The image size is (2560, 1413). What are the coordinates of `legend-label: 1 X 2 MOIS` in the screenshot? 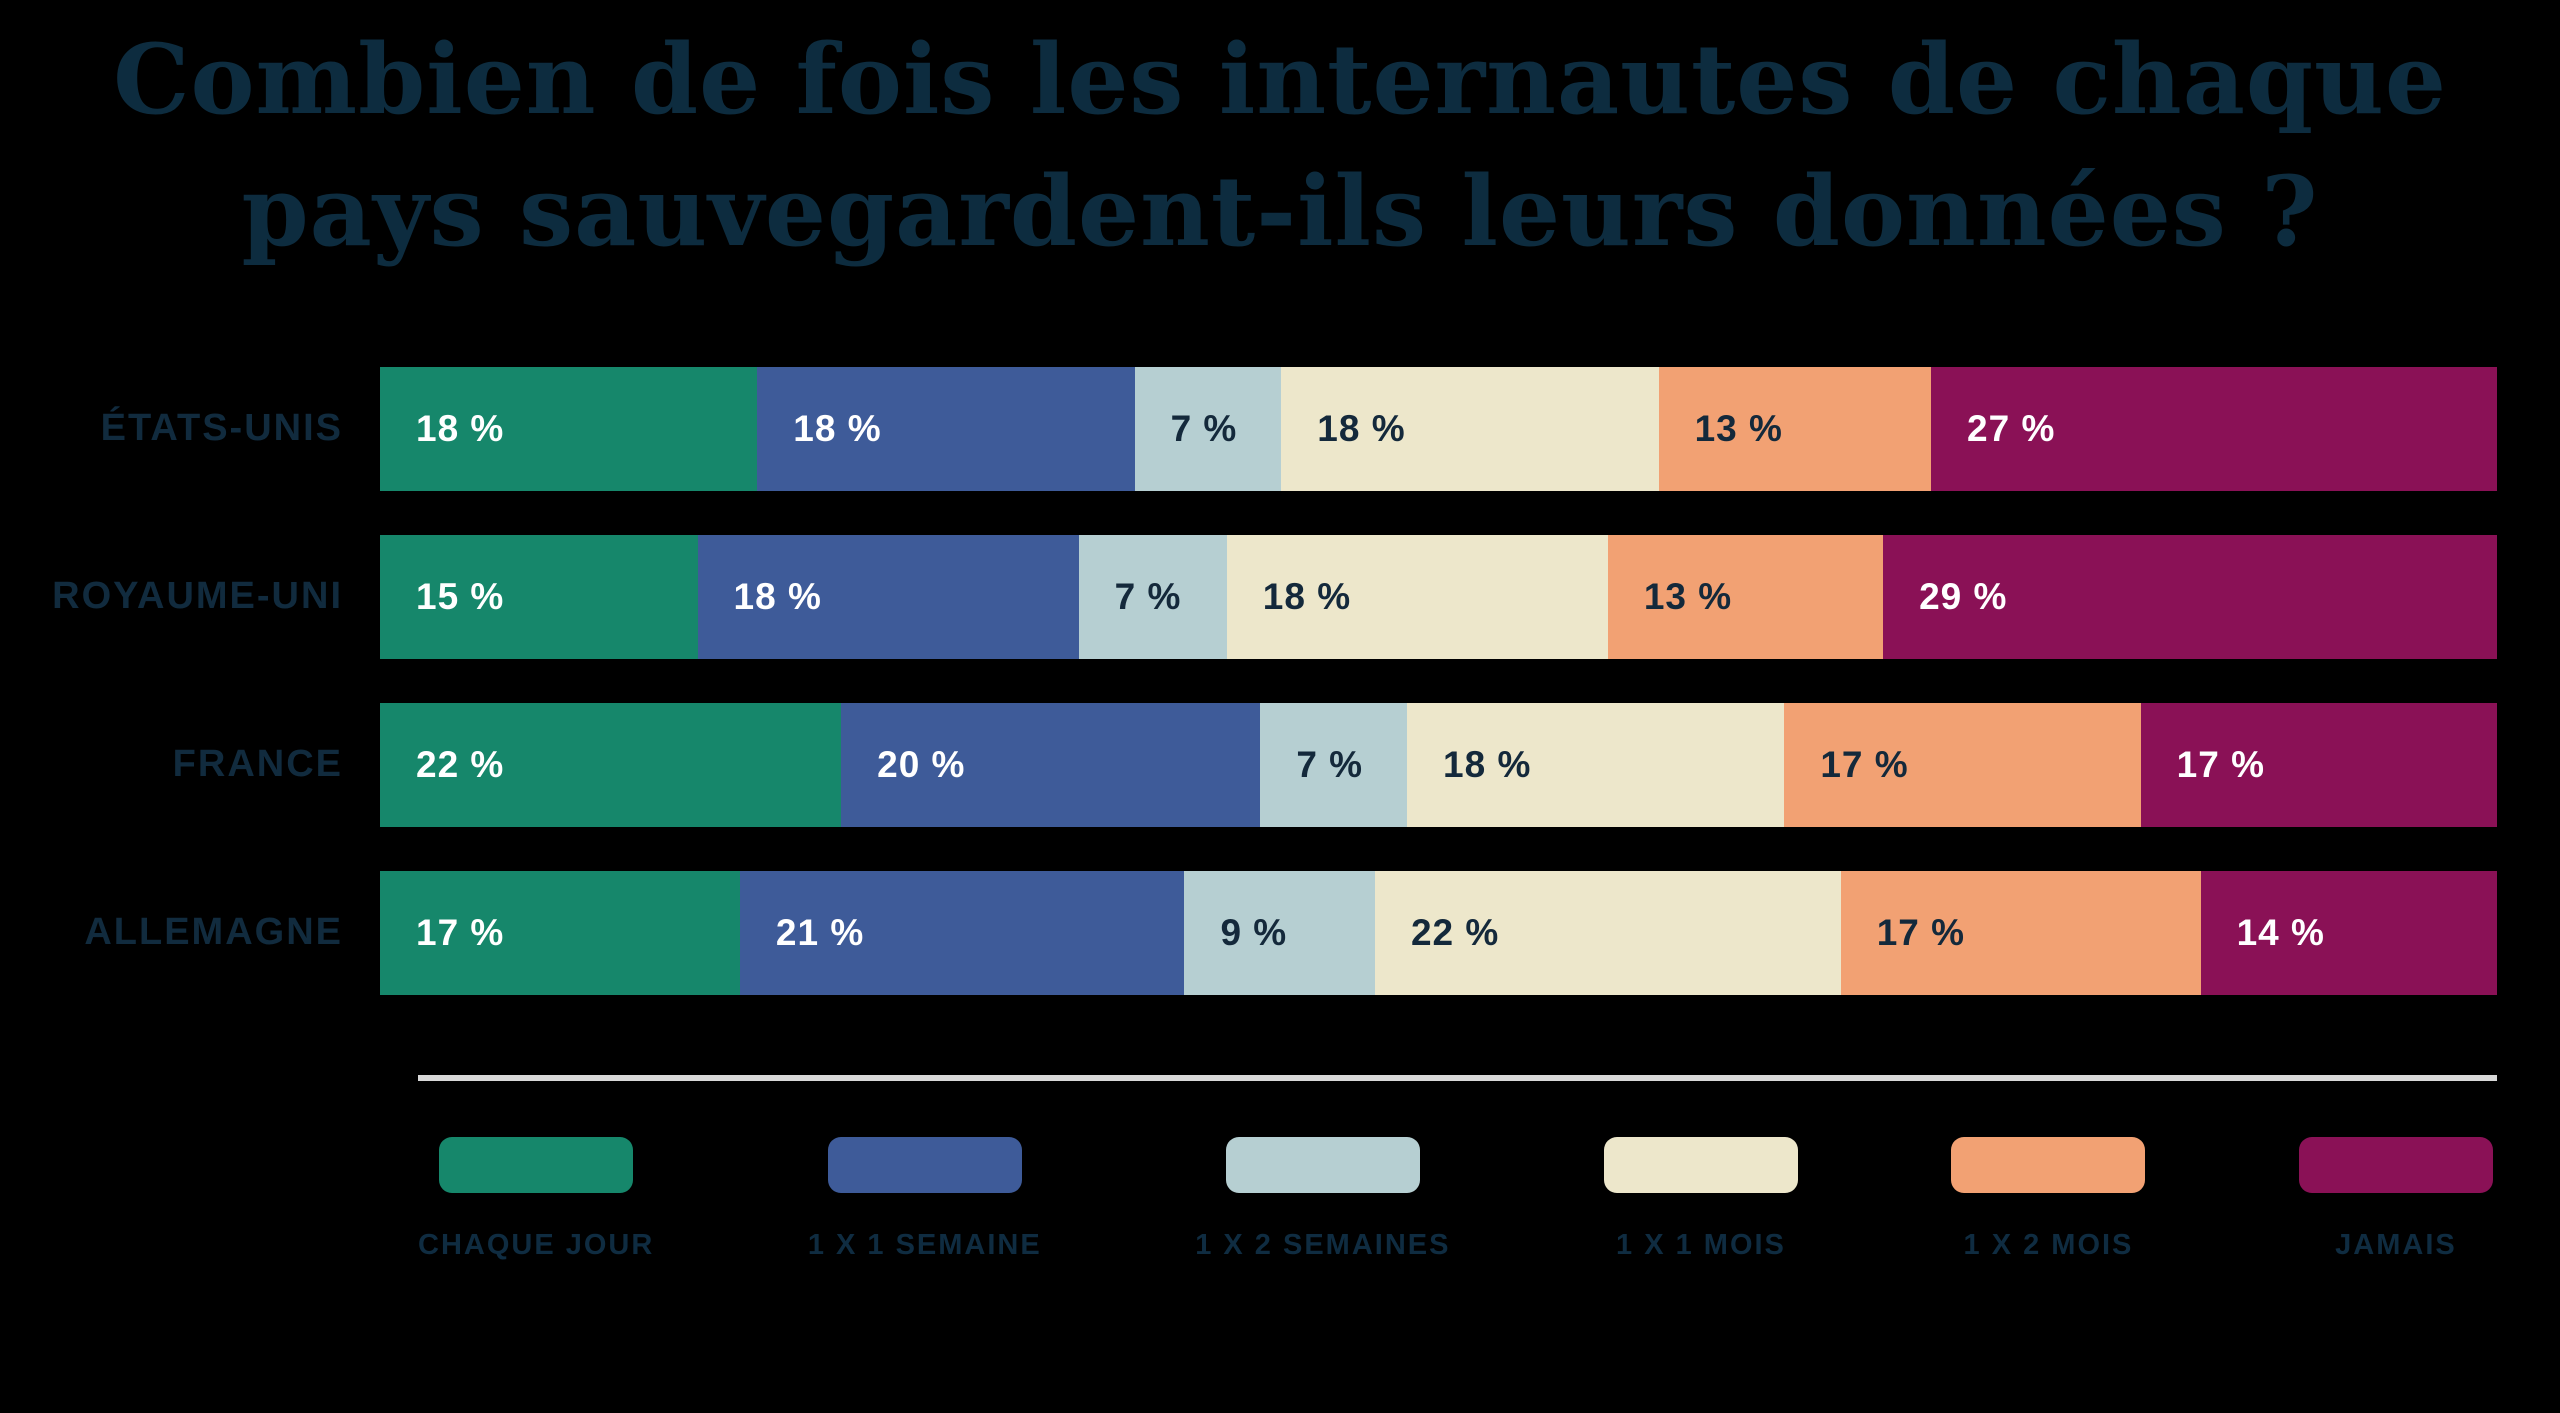 It's located at (2048, 1244).